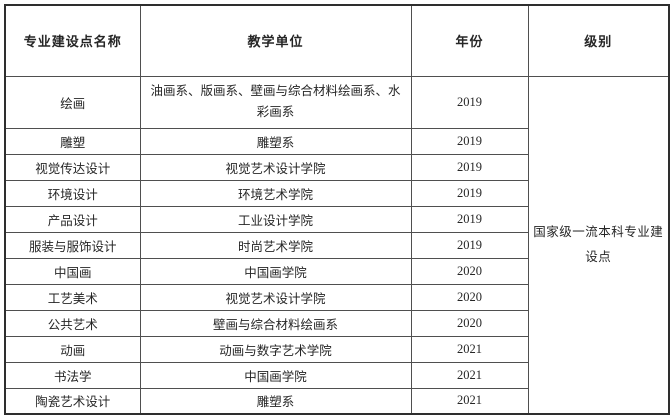 This screenshot has width=670, height=419. Describe the element at coordinates (72, 102) in the screenshot. I see `cell-name: 绘画` at that location.